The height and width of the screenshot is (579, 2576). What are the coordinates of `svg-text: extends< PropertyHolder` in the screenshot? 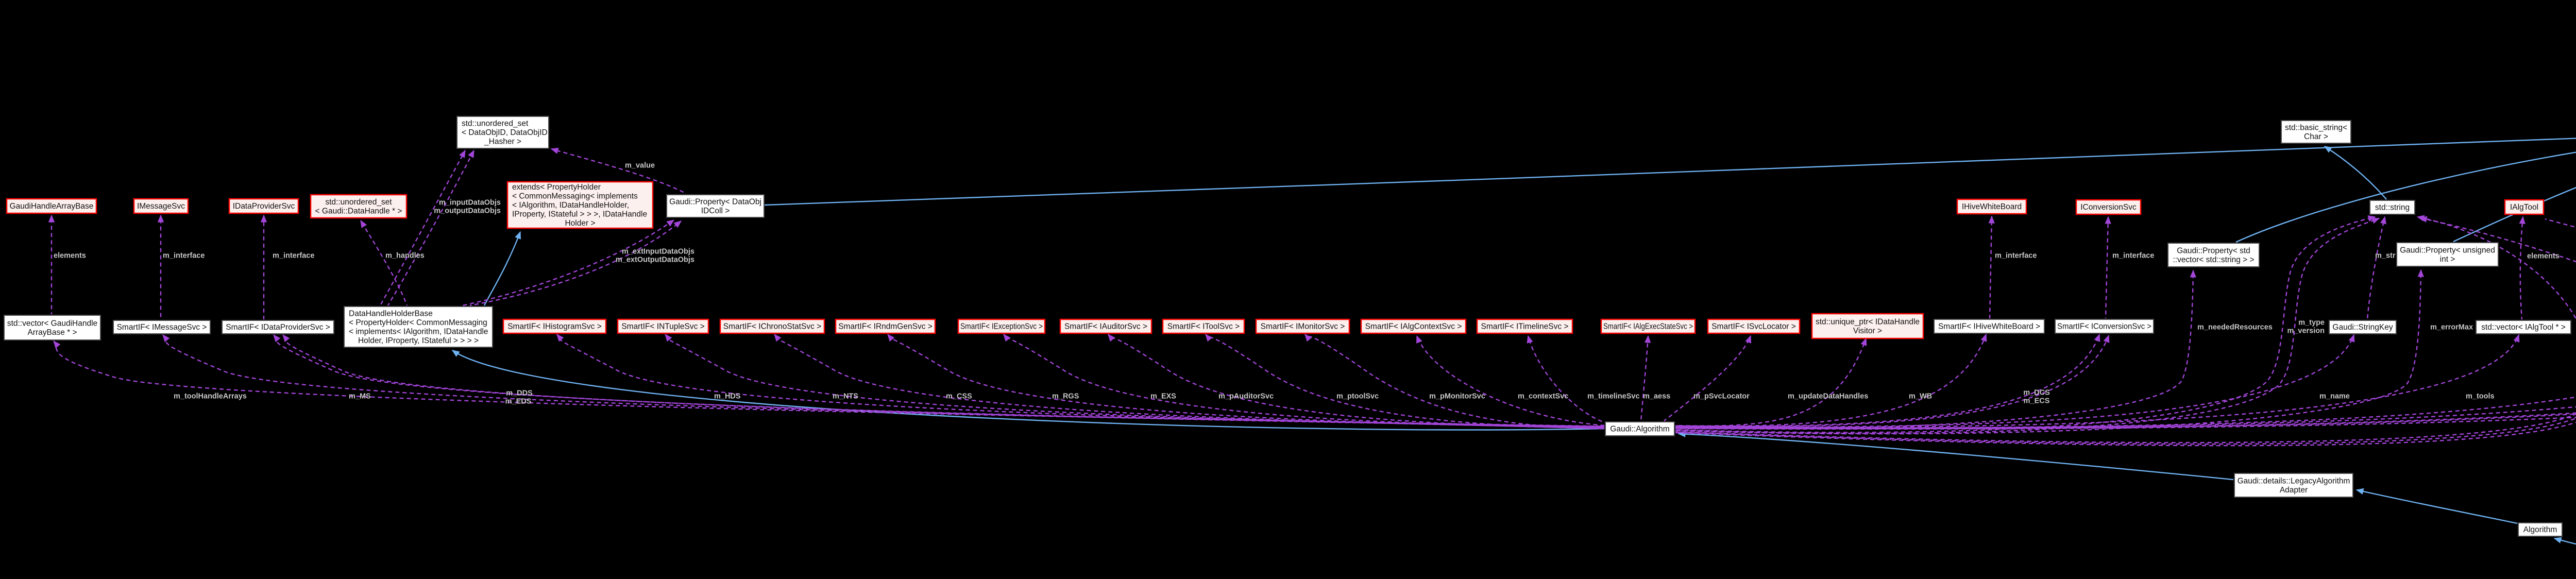 It's located at (556, 187).